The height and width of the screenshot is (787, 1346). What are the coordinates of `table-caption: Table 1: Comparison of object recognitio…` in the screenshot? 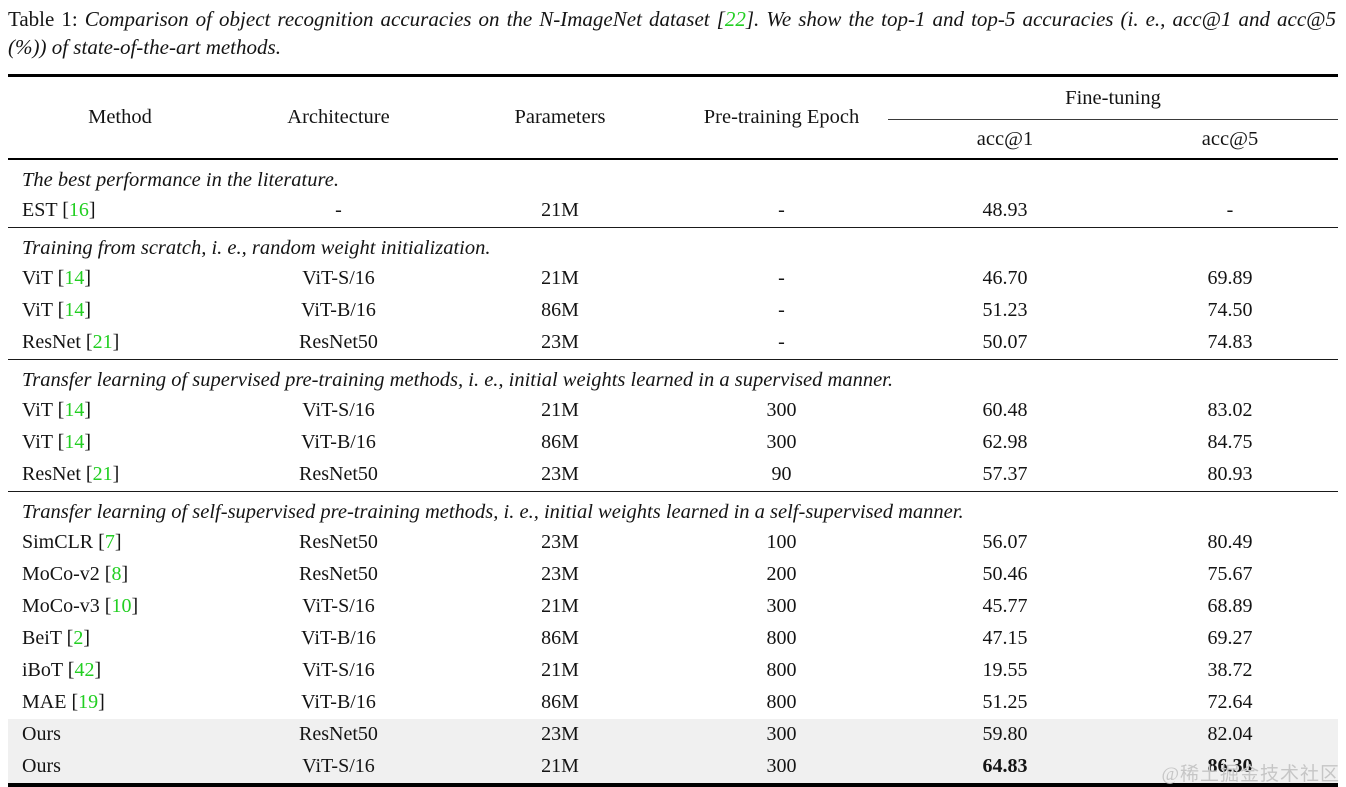 It's located at (672, 33).